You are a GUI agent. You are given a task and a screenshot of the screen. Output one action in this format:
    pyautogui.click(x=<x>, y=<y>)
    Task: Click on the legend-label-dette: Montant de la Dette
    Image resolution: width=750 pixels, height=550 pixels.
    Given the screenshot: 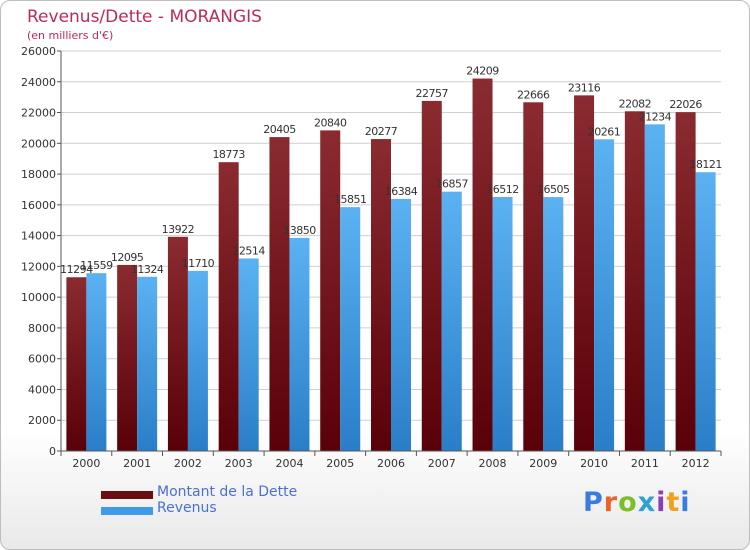 What is the action you would take?
    pyautogui.click(x=227, y=492)
    